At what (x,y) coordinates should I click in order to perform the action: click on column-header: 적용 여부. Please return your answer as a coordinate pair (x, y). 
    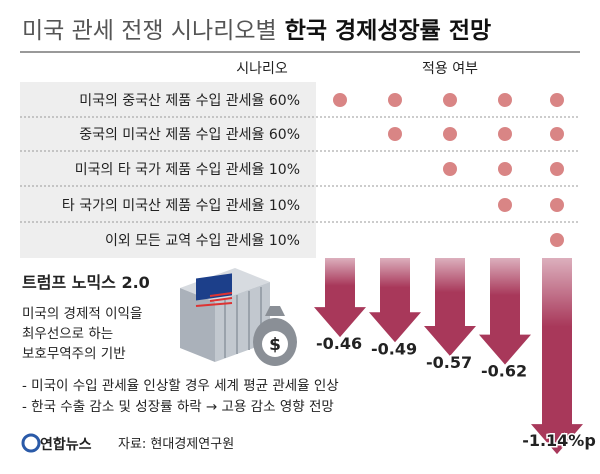
    Looking at the image, I should click on (450, 69).